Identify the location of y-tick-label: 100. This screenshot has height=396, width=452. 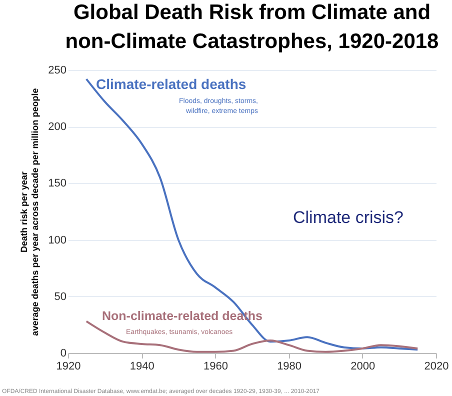
(57, 240).